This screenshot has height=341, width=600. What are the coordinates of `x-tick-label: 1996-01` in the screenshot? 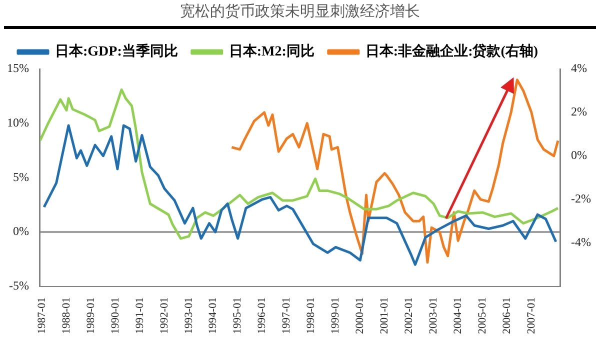 It's located at (262, 315).